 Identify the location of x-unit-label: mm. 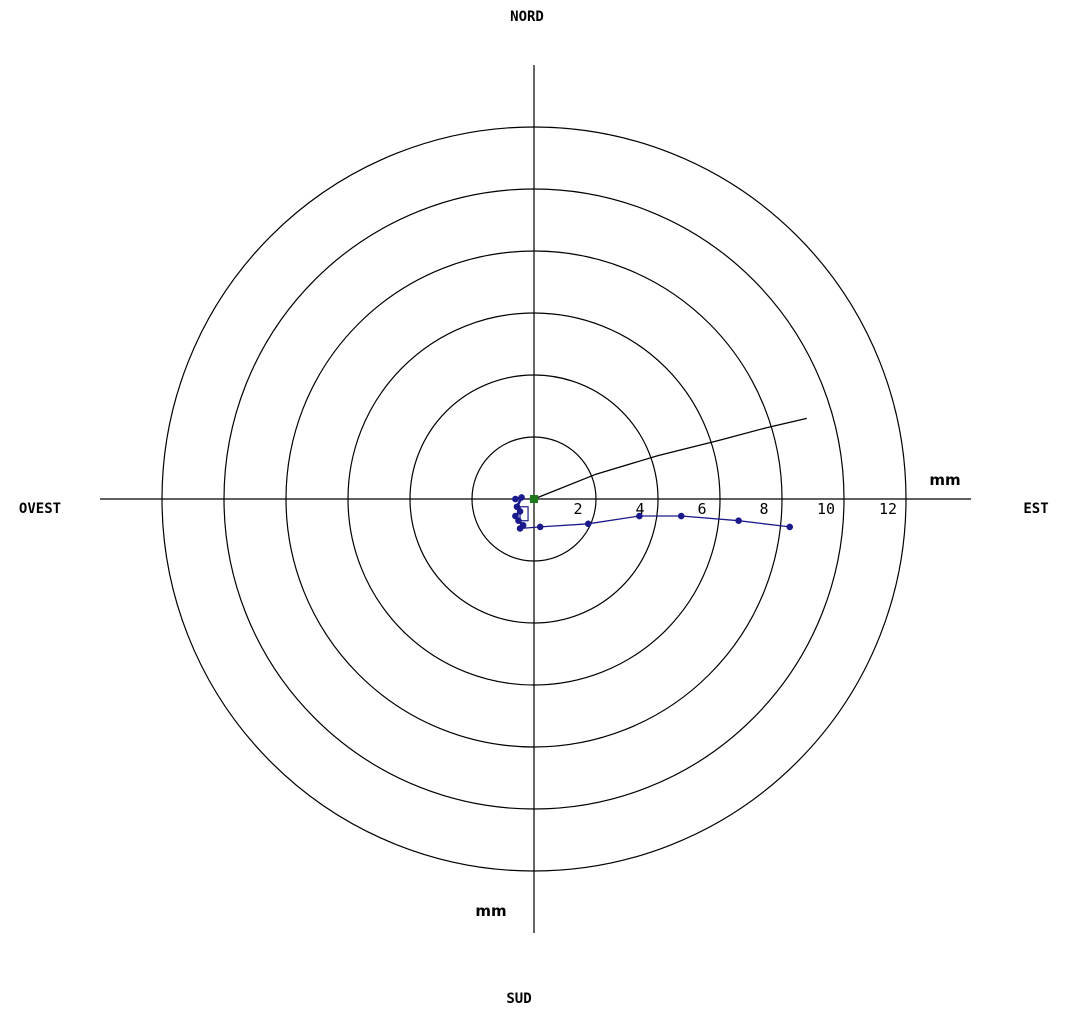
(944, 480).